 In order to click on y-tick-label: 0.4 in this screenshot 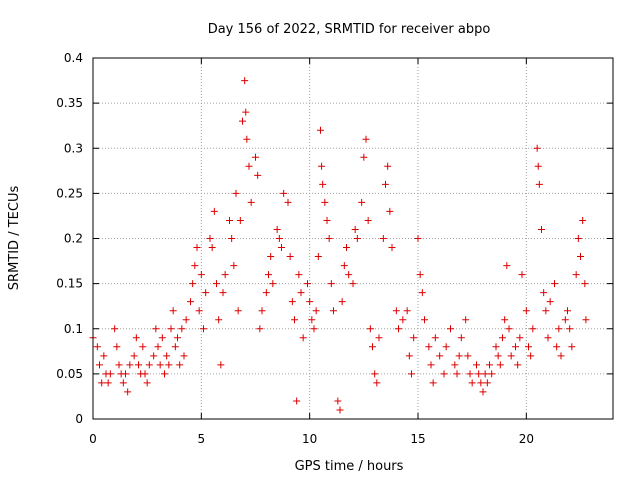, I will do `click(73, 58)`.